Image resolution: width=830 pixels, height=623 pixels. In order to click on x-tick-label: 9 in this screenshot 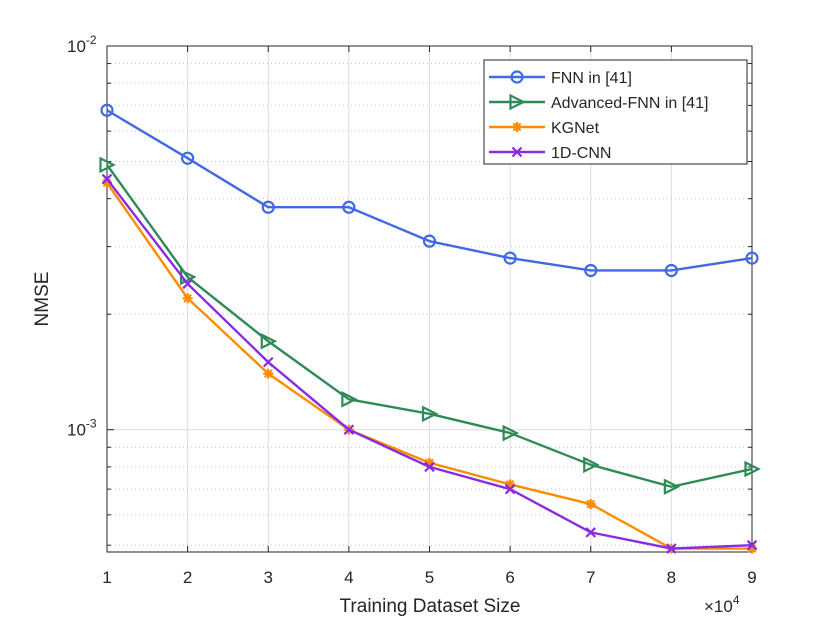, I will do `click(751, 577)`.